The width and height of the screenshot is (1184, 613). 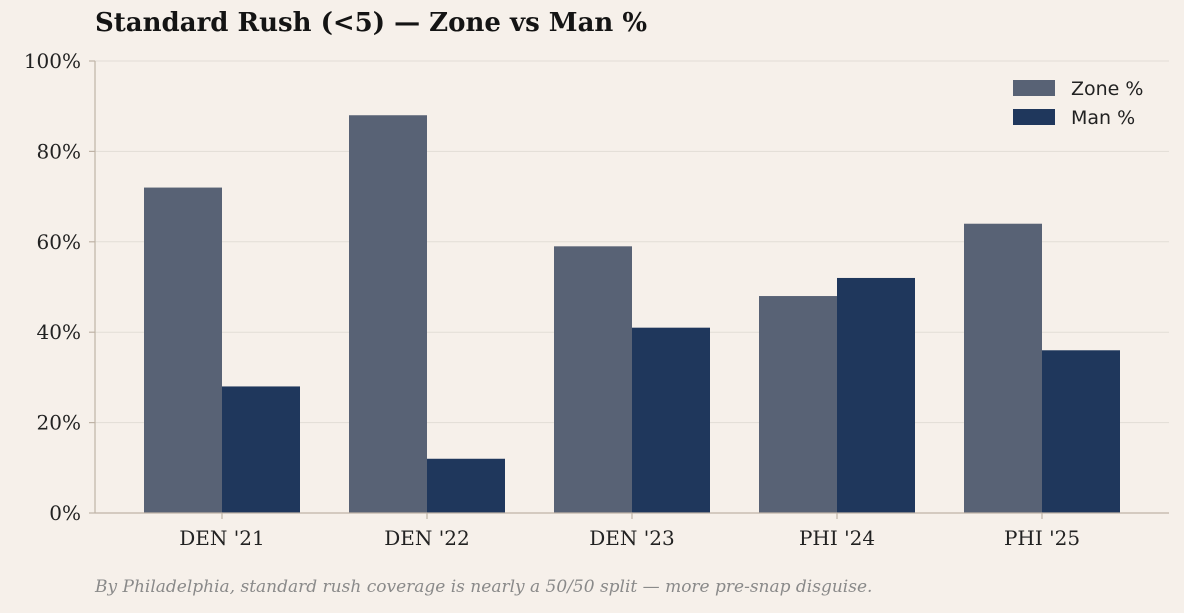 I want to click on y-tick-label: 40%, so click(x=59, y=332).